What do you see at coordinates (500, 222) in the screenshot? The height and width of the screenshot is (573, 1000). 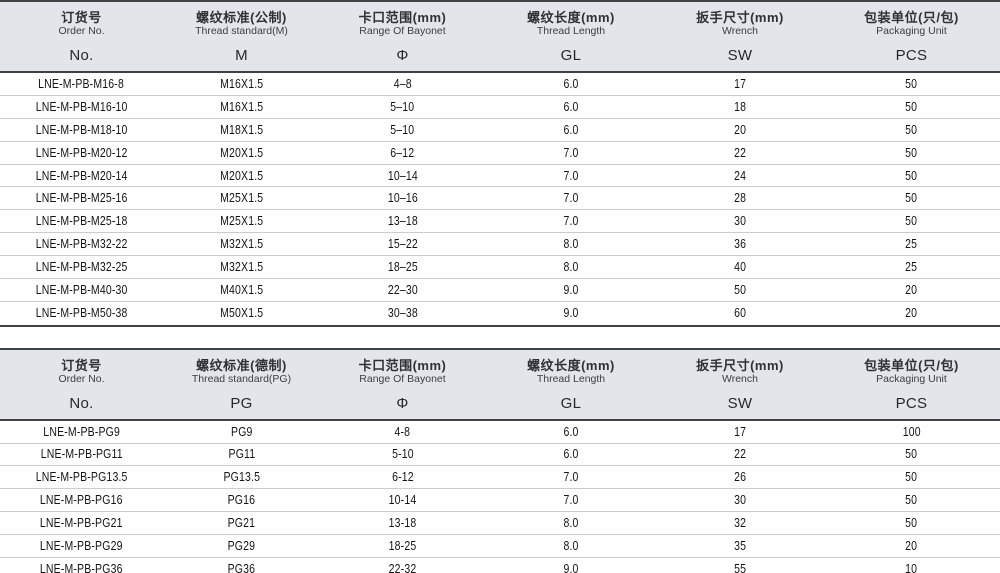 I see `table-row: LNE-M-PB-M25-18 M25X1.5 13–18 7.0 30 50` at bounding box center [500, 222].